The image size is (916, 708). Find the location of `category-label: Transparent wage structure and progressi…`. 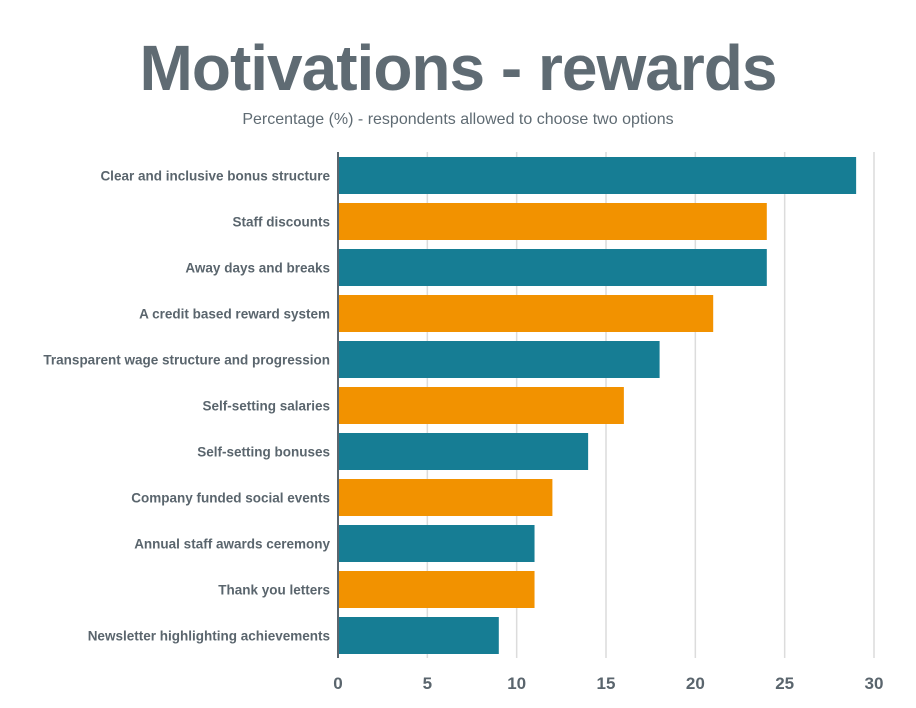

category-label: Transparent wage structure and progressi… is located at coordinates (186, 360).